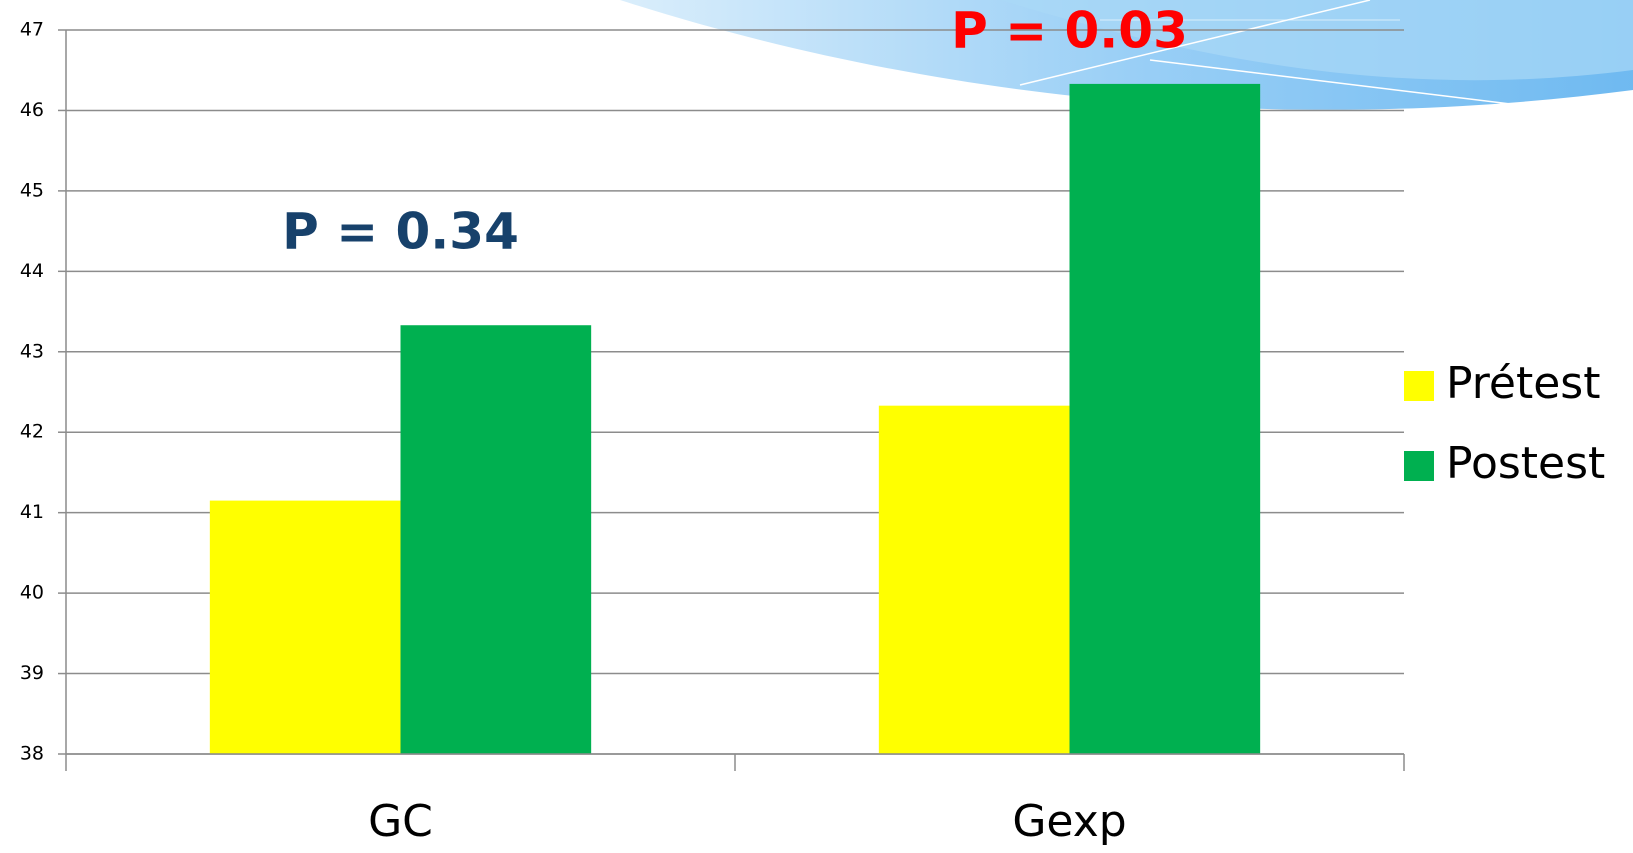 The image size is (1633, 853). What do you see at coordinates (400, 821) in the screenshot?
I see `x-tick-label: GC` at bounding box center [400, 821].